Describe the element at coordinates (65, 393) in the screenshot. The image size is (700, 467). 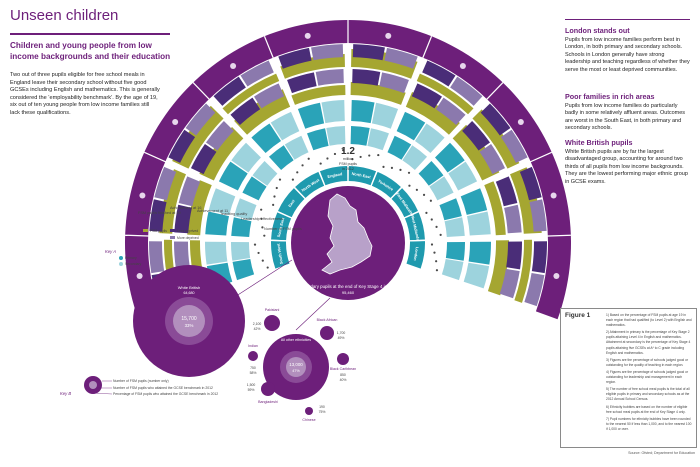
I see `key-b-label: Key B` at that location.